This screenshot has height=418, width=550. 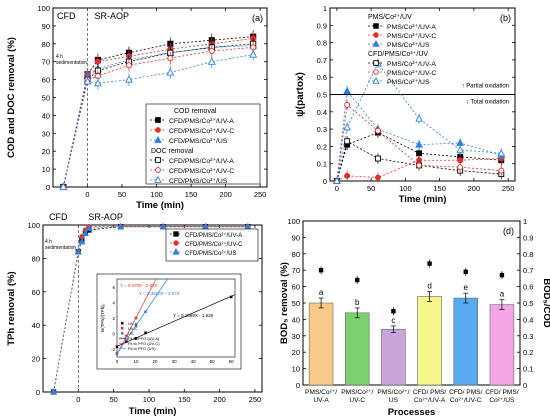 I want to click on inset-x-tick-label: 30, so click(x=175, y=361).